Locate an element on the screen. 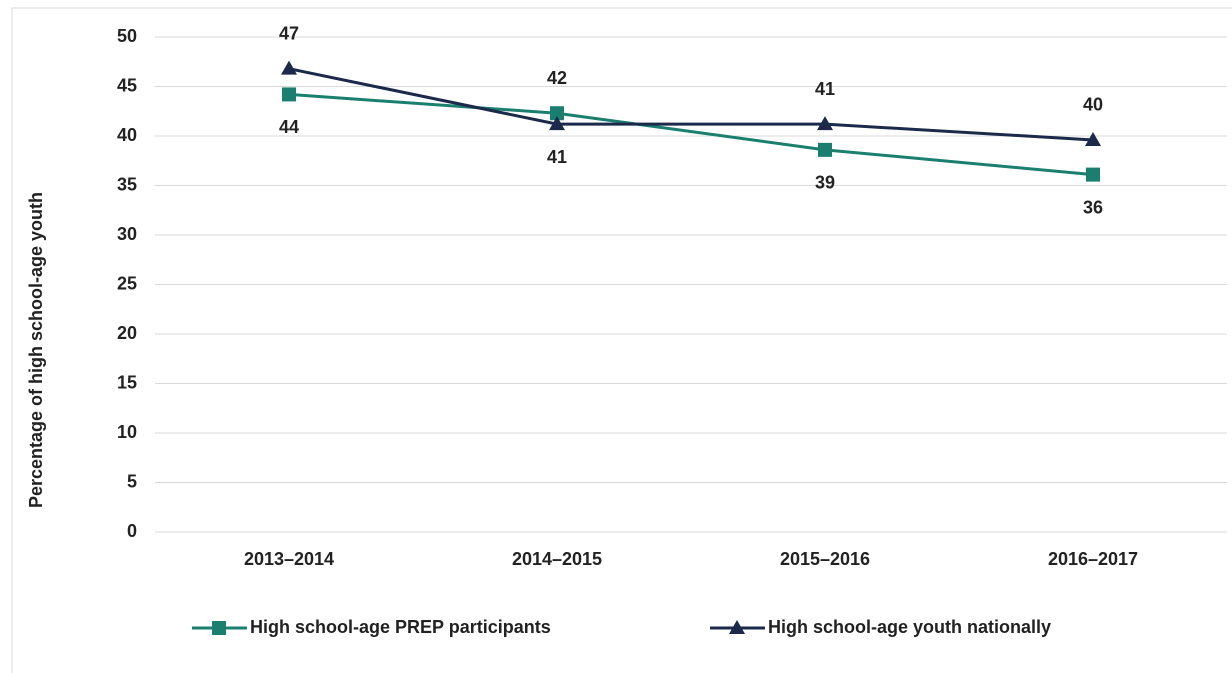 Image resolution: width=1232 pixels, height=673 pixels. legend-label: High school-age youth nationally is located at coordinates (909, 627).